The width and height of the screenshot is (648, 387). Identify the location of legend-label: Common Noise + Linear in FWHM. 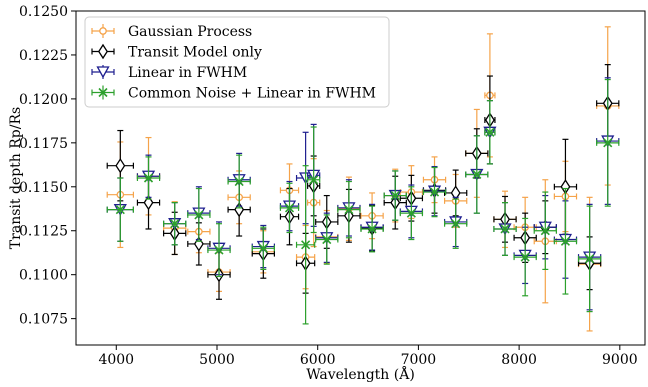
(252, 94).